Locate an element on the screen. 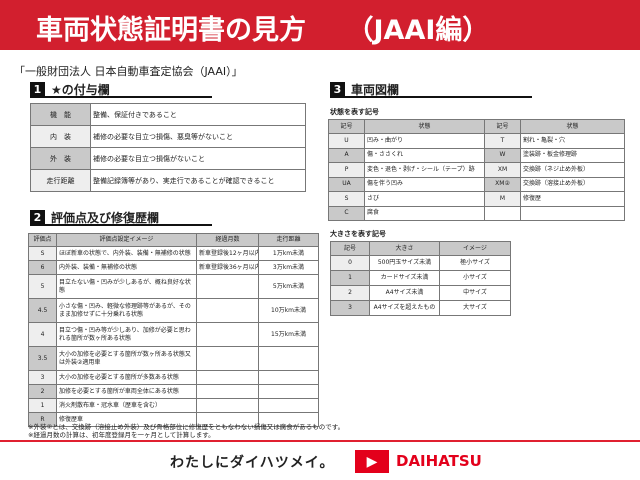  table-row: P 変色・退色・剥げ・シール（テープ）跡 XM 交換跡（ネジ止め外板） is located at coordinates (476, 170).